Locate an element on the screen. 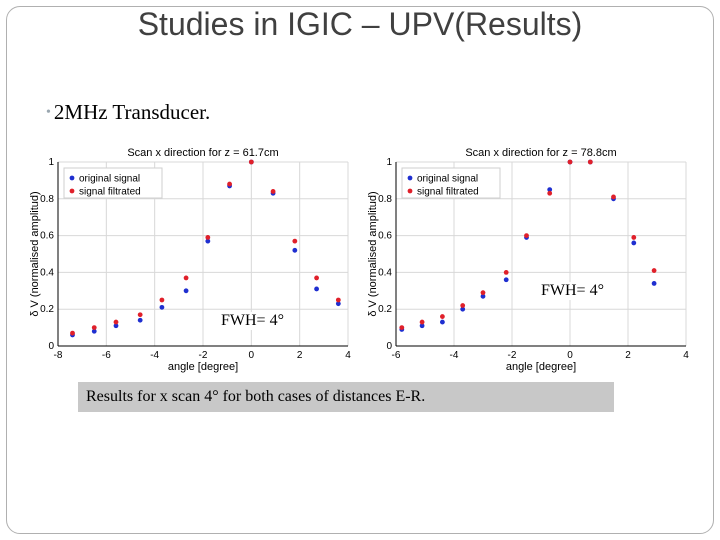 This screenshot has height=540, width=720. bullet-item: • 2MHz Transducer. is located at coordinates (128, 112).